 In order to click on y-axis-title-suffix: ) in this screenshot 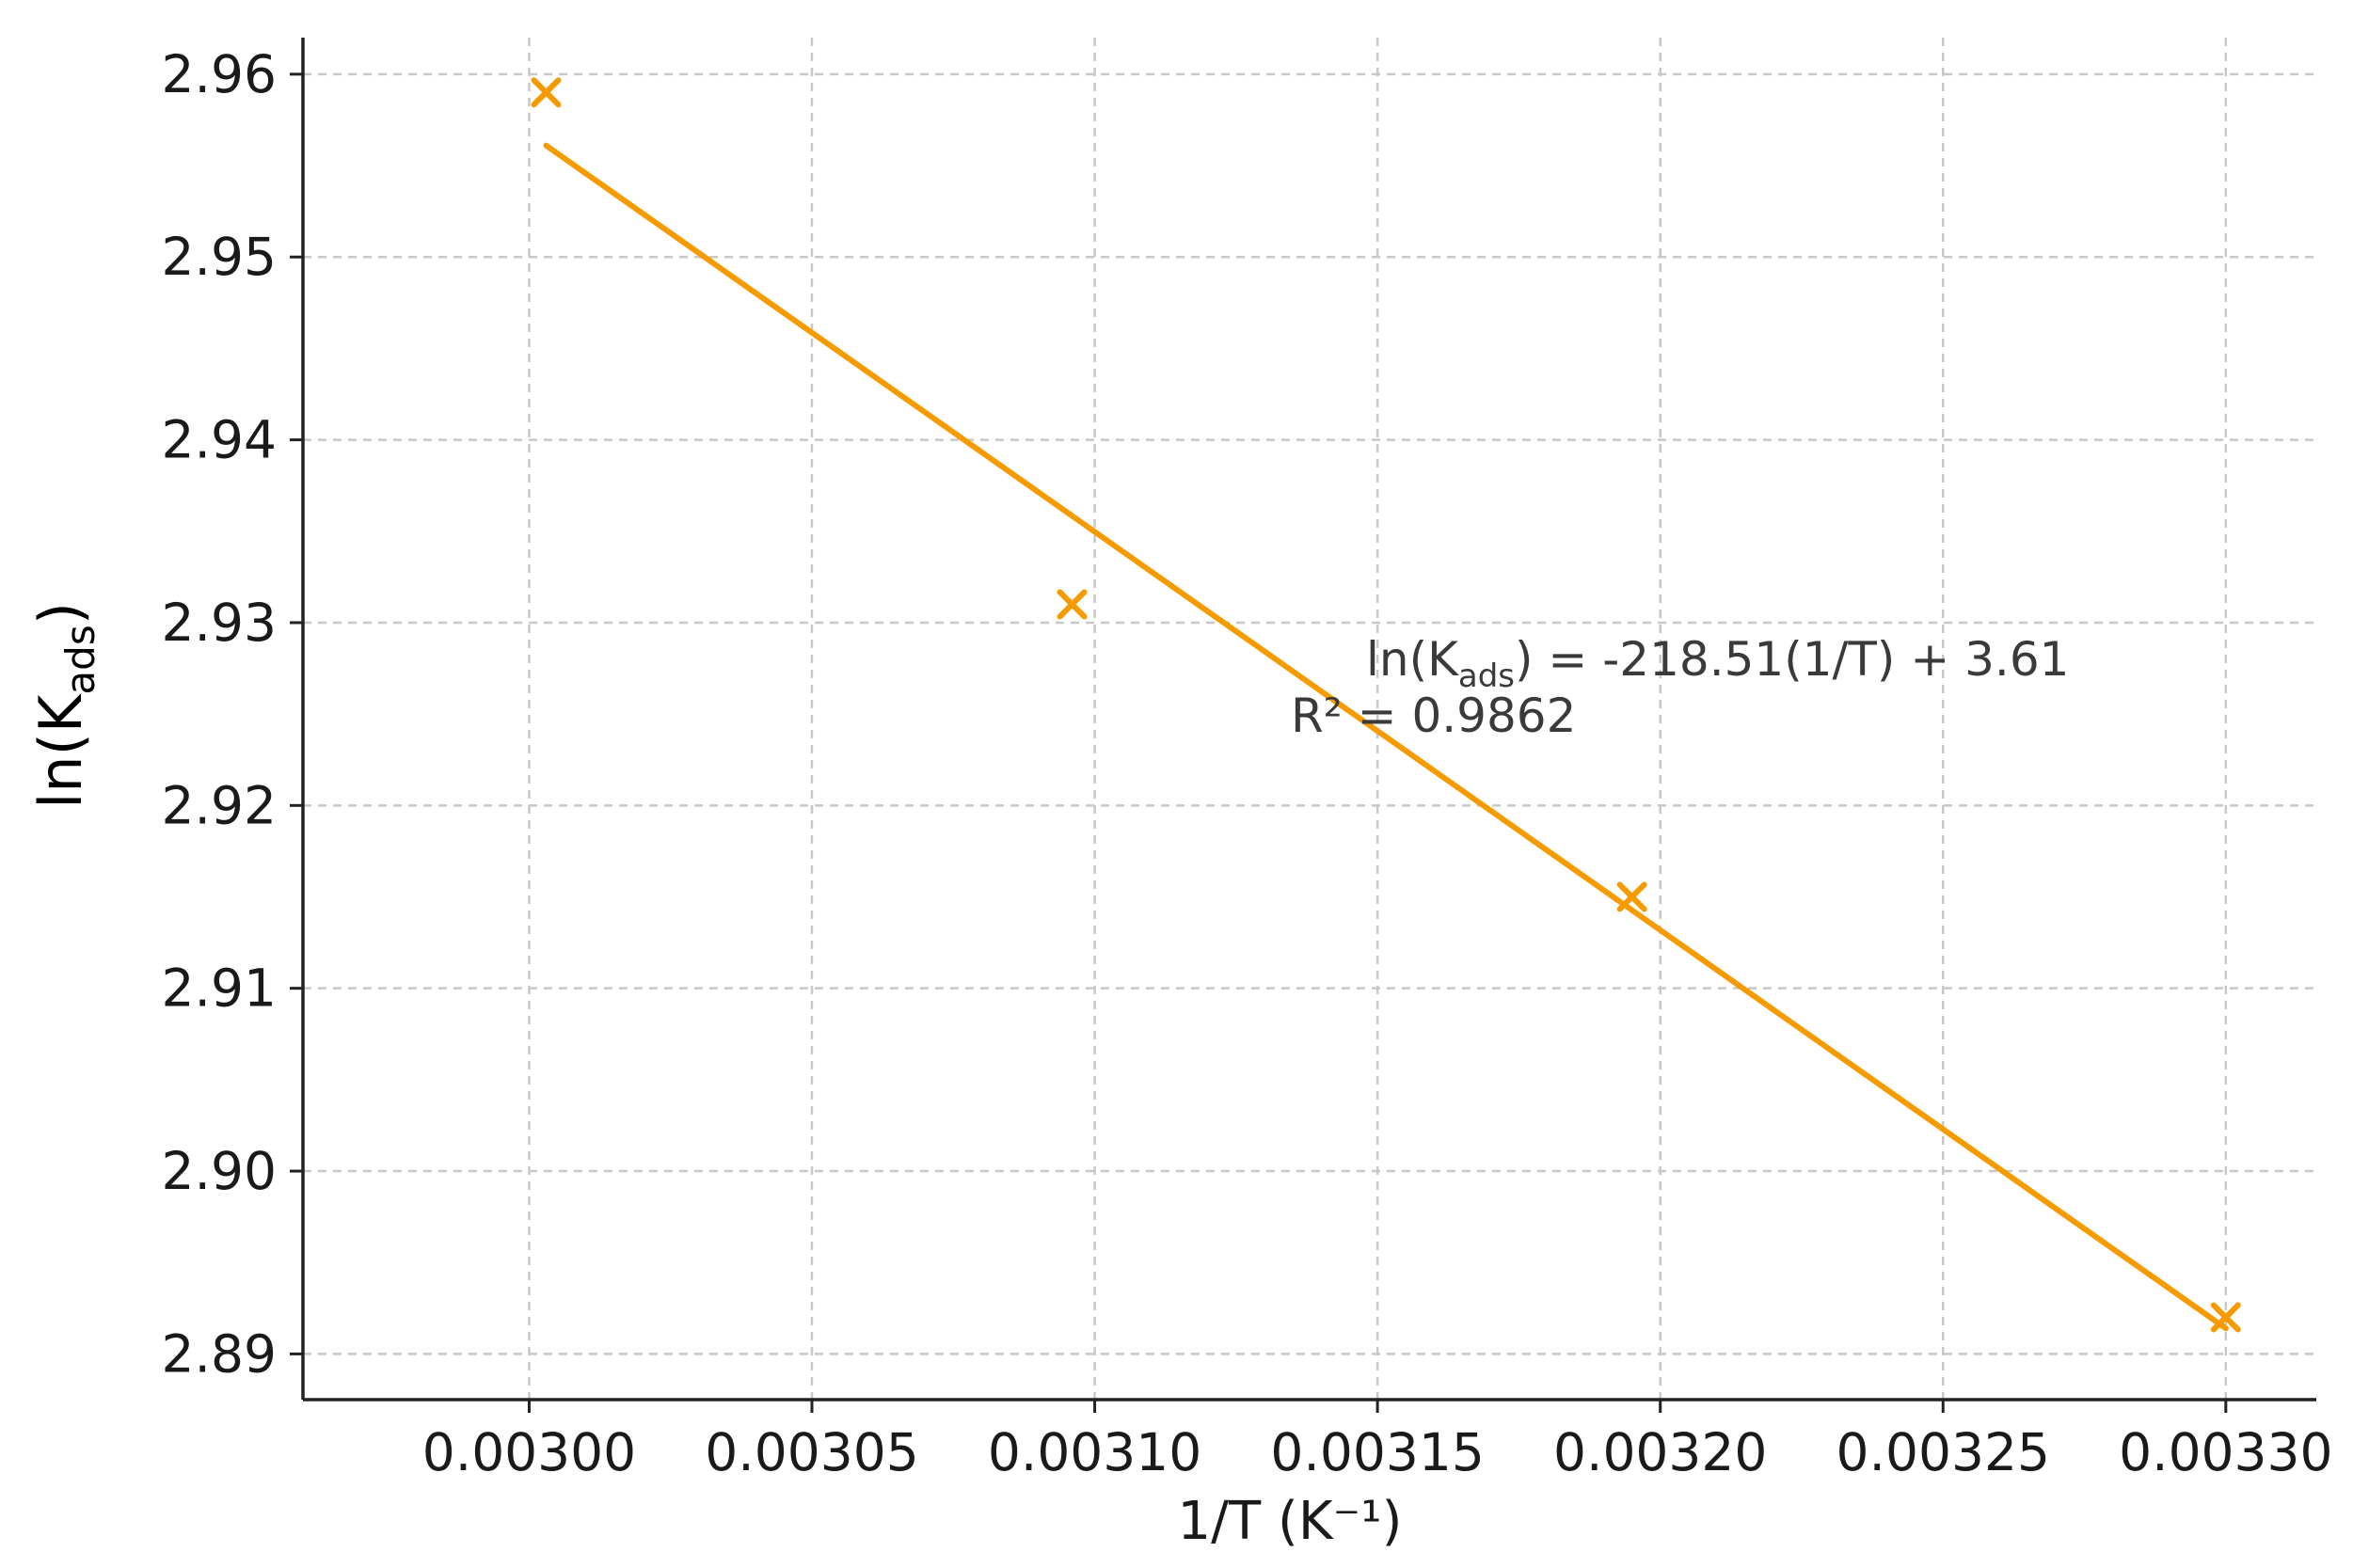, I will do `click(60, 613)`.